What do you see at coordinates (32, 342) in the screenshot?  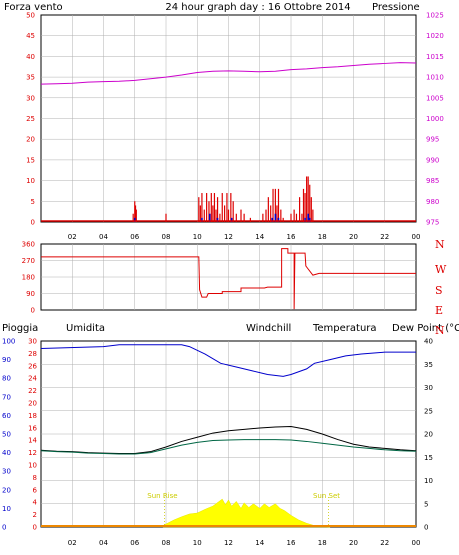 I see `rain-tick-30: 30` at bounding box center [32, 342].